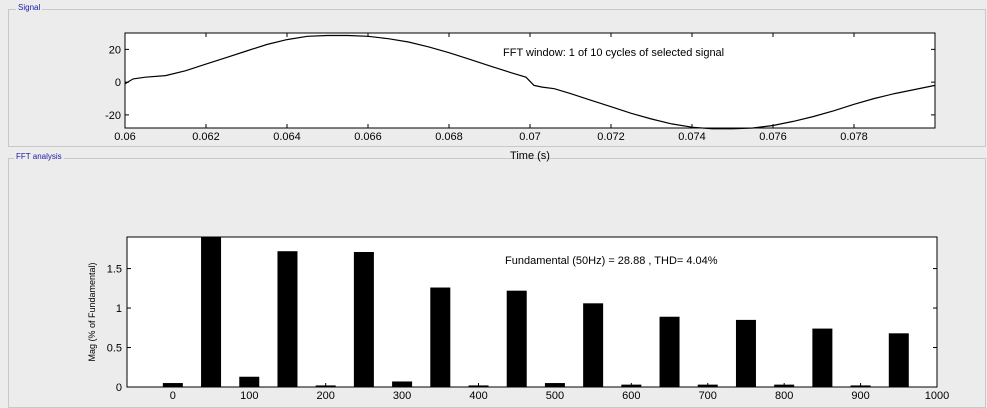 Image resolution: width=987 pixels, height=408 pixels. Describe the element at coordinates (113, 116) in the screenshot. I see `signal-y-tick-label: -20` at that location.